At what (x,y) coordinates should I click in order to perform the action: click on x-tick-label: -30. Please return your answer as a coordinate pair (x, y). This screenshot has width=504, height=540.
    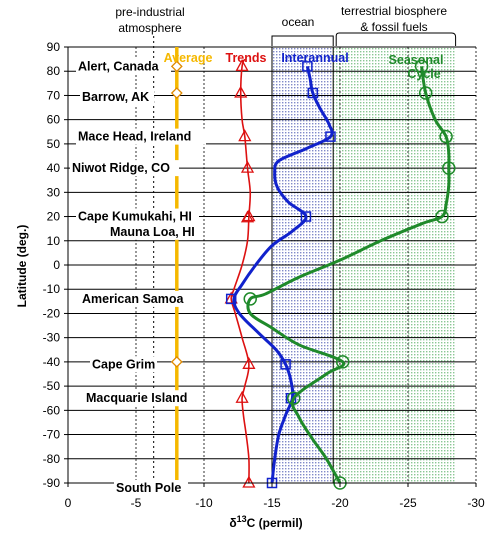
    Looking at the image, I should click on (476, 503).